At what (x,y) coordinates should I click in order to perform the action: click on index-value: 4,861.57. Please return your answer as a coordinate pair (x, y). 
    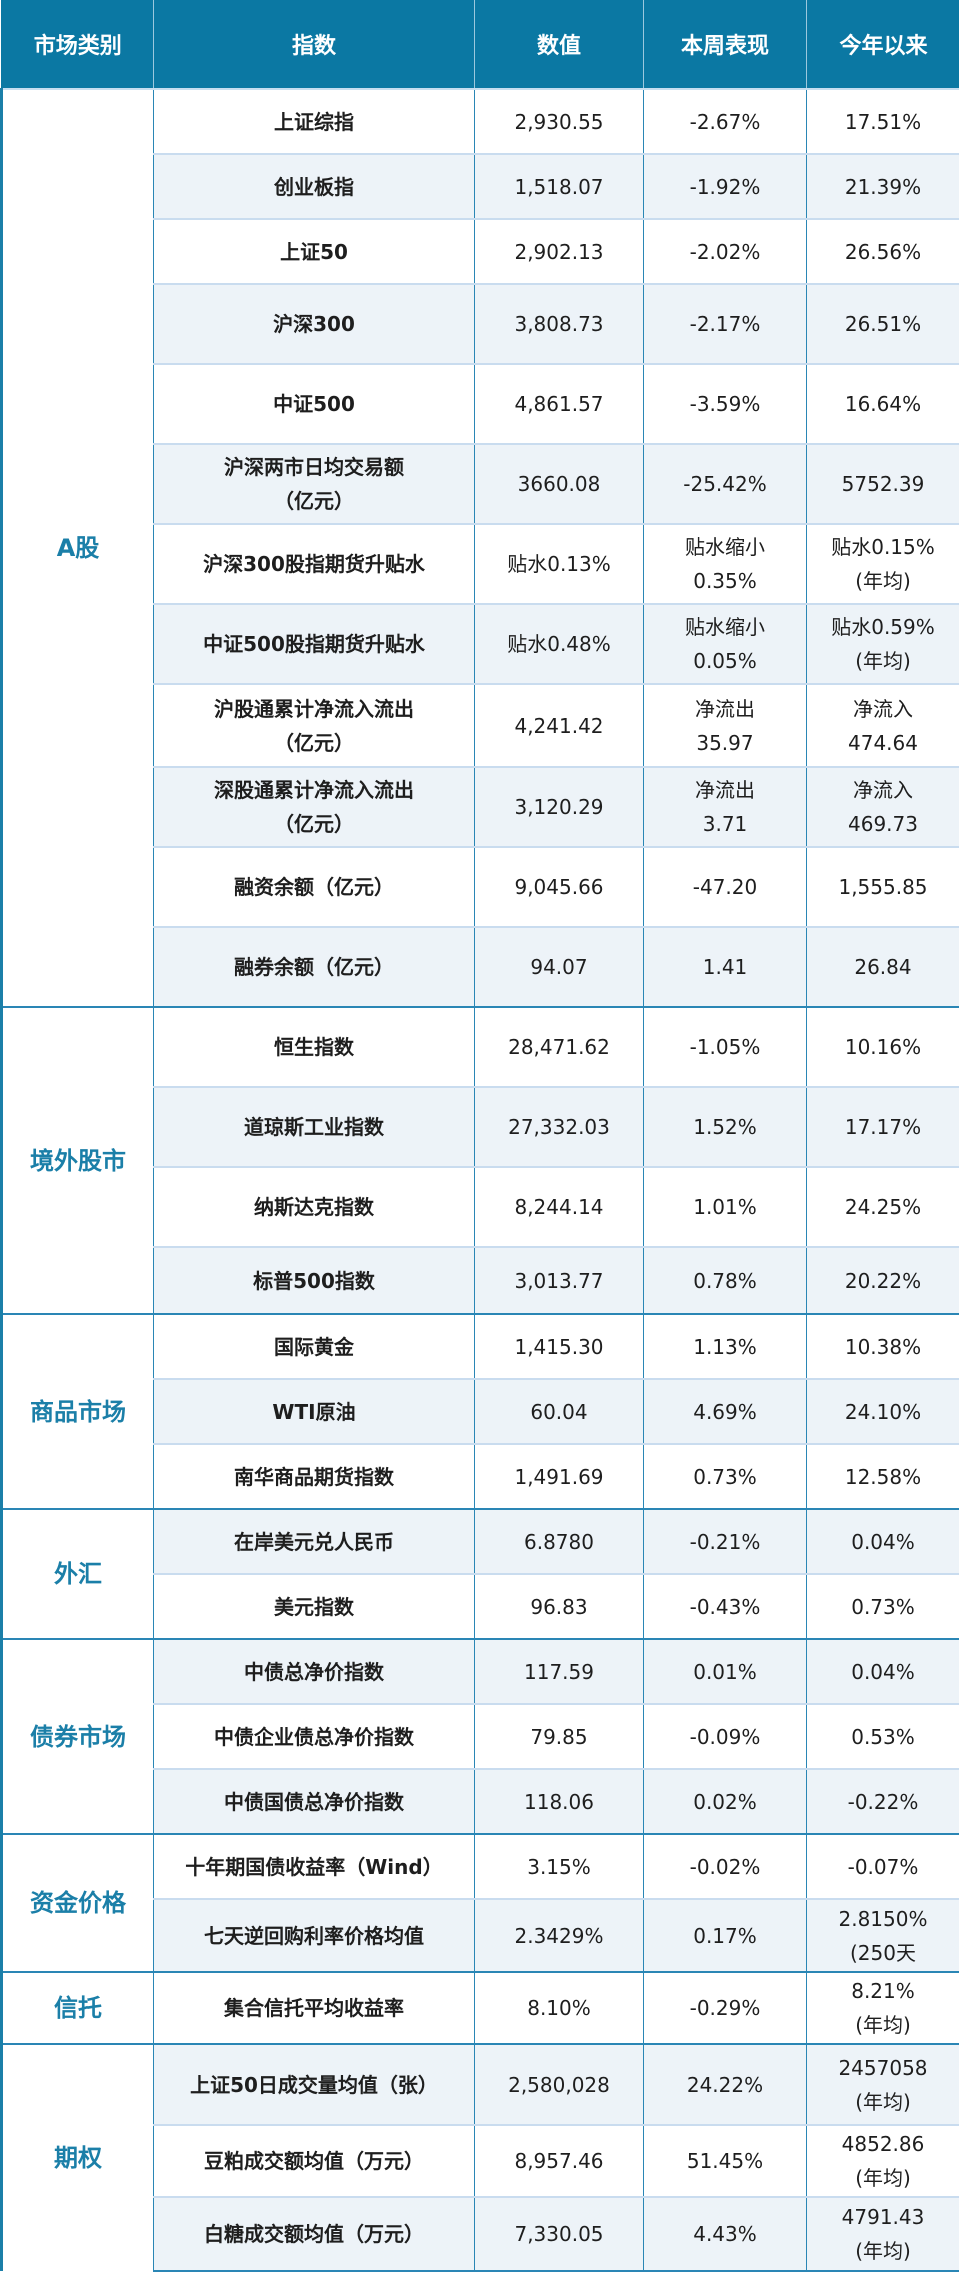
    Looking at the image, I should click on (559, 404).